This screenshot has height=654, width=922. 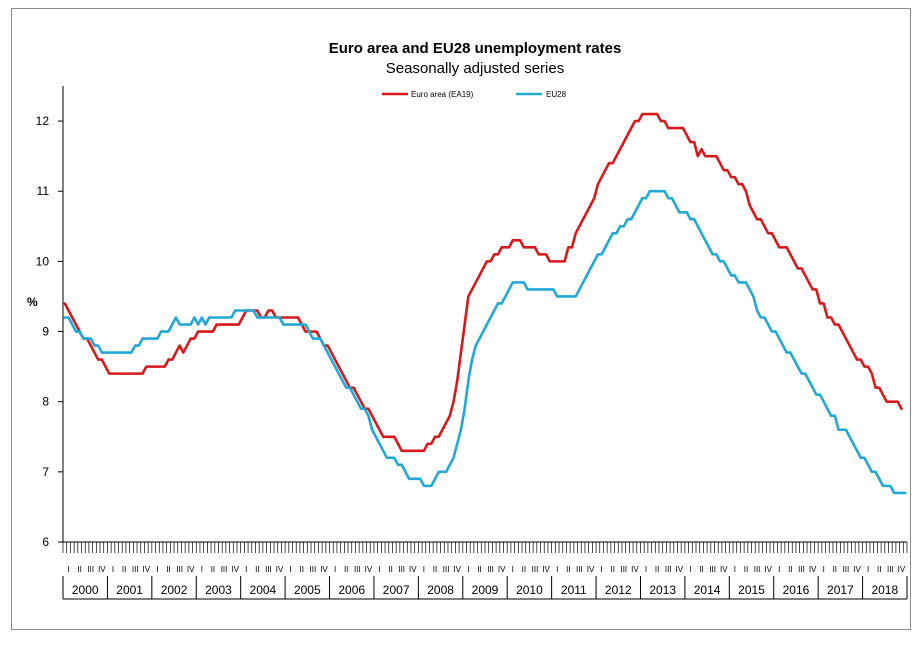 I want to click on y-tick-label-7: 7, so click(x=45, y=472).